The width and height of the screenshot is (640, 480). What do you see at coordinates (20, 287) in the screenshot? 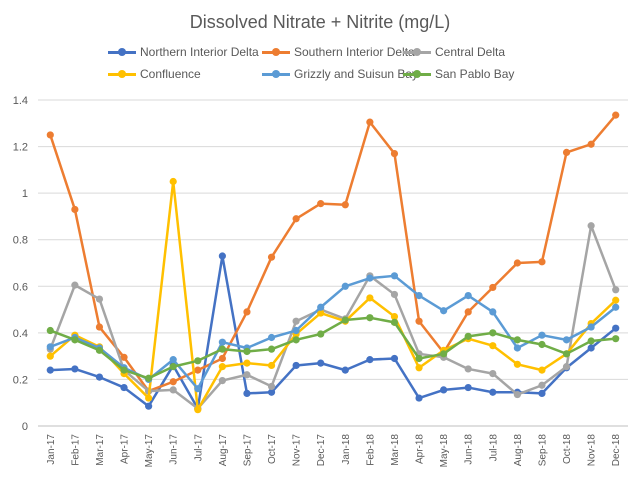
I see `y-tick-label: 0.6` at bounding box center [20, 287].